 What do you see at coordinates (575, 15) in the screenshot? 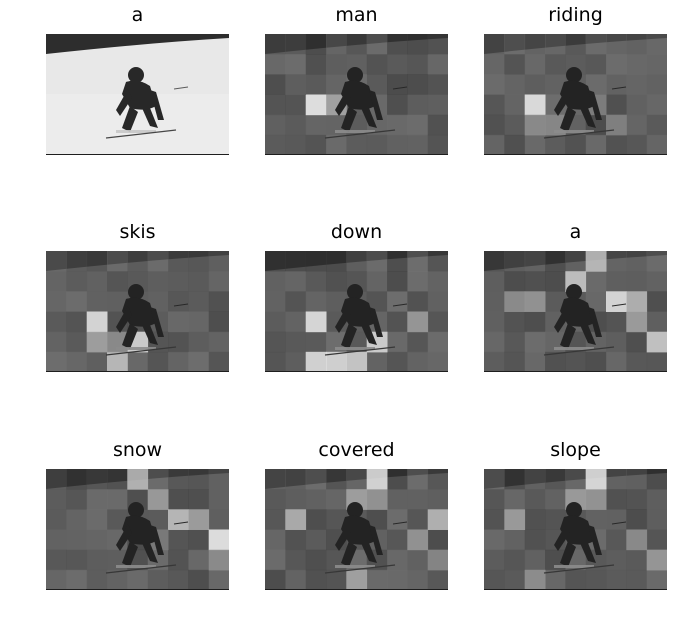
I see `panel-word-label: riding` at bounding box center [575, 15].